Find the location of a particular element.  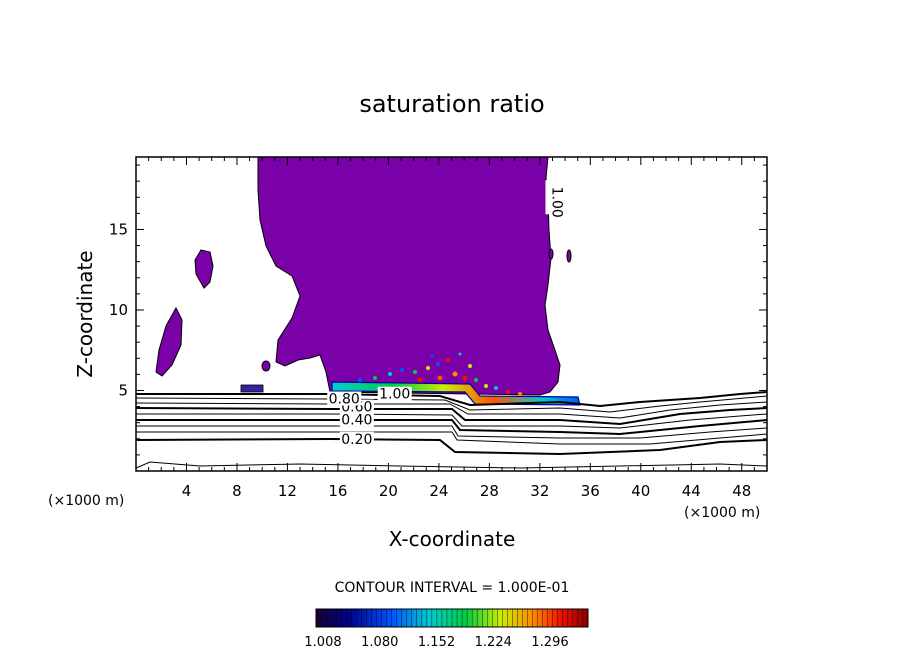

y-tick-label: 5 is located at coordinates (123, 390).